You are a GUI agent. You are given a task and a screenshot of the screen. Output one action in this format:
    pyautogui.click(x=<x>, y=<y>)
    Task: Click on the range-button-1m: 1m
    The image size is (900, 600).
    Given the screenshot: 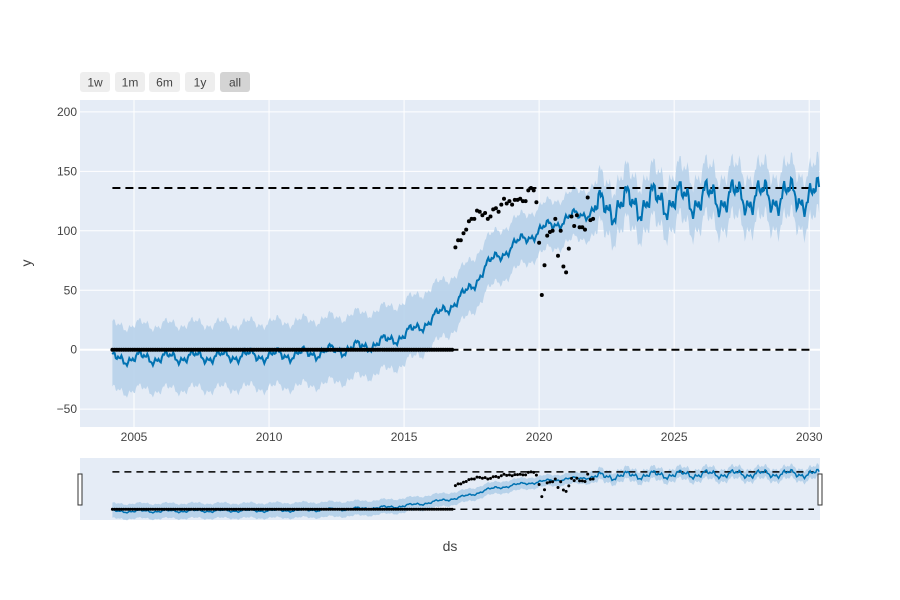 What is the action you would take?
    pyautogui.click(x=130, y=82)
    